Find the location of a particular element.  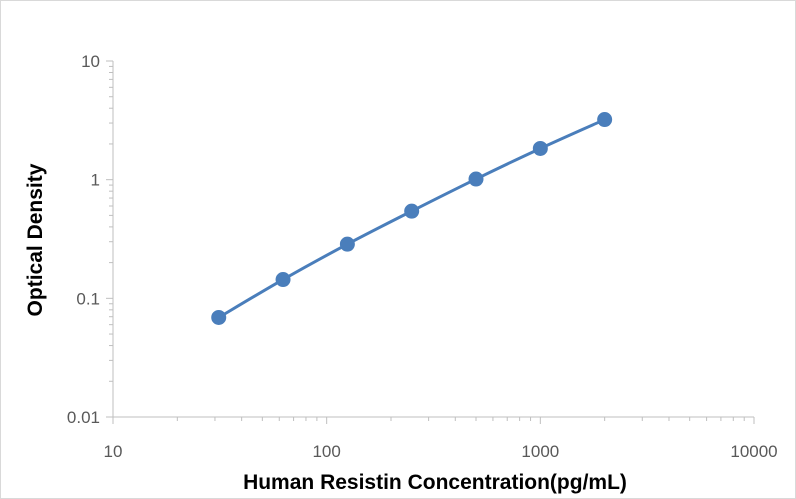

x-axis-title: Human Resistin Concentration(pg/mL) is located at coordinates (435, 482).